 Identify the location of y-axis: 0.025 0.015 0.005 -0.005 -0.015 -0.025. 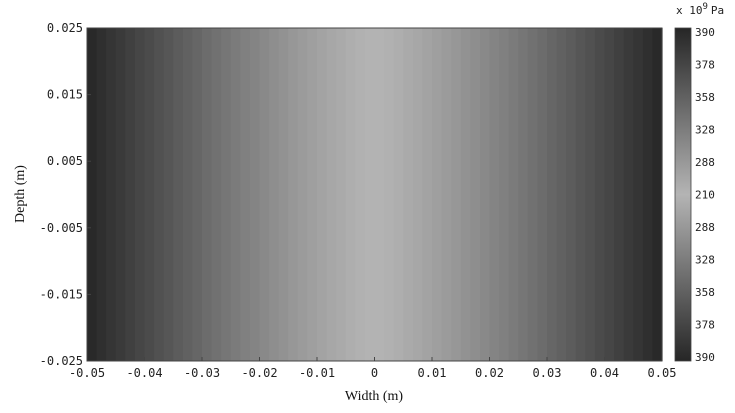
(65, 194).